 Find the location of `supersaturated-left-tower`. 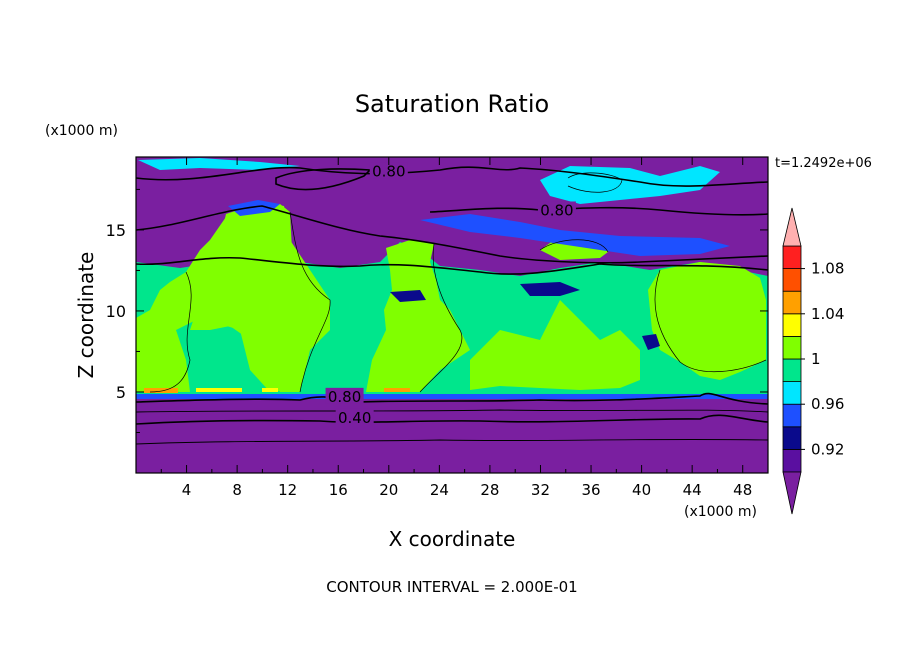

supersaturated-left-tower is located at coordinates (260, 298).